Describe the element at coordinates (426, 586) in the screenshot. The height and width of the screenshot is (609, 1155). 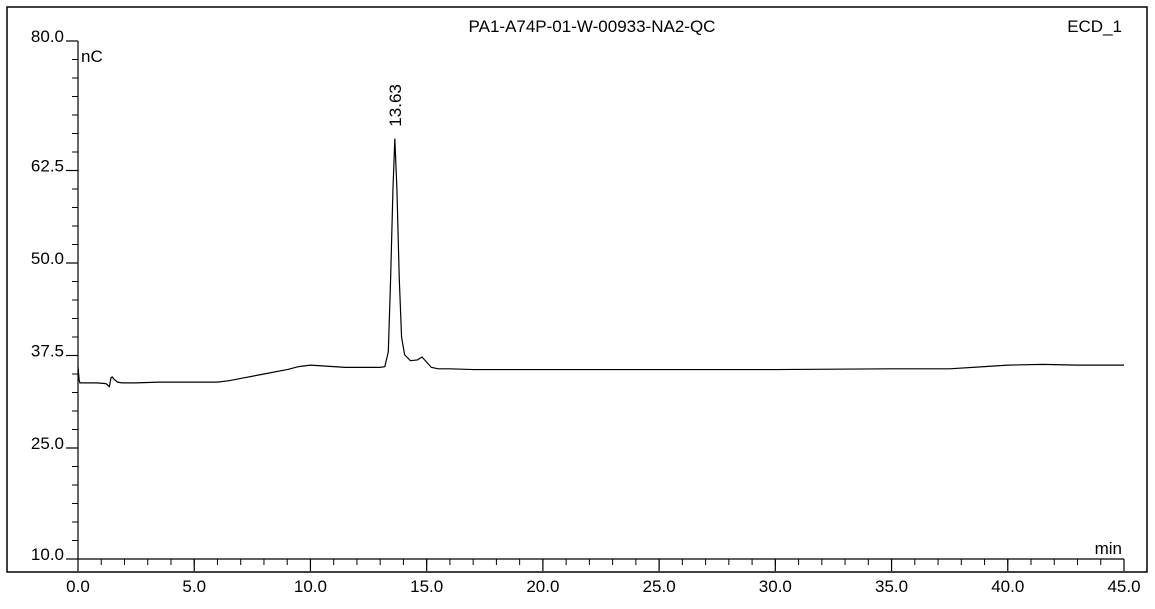
I see `x-tick-label: 15.0` at that location.